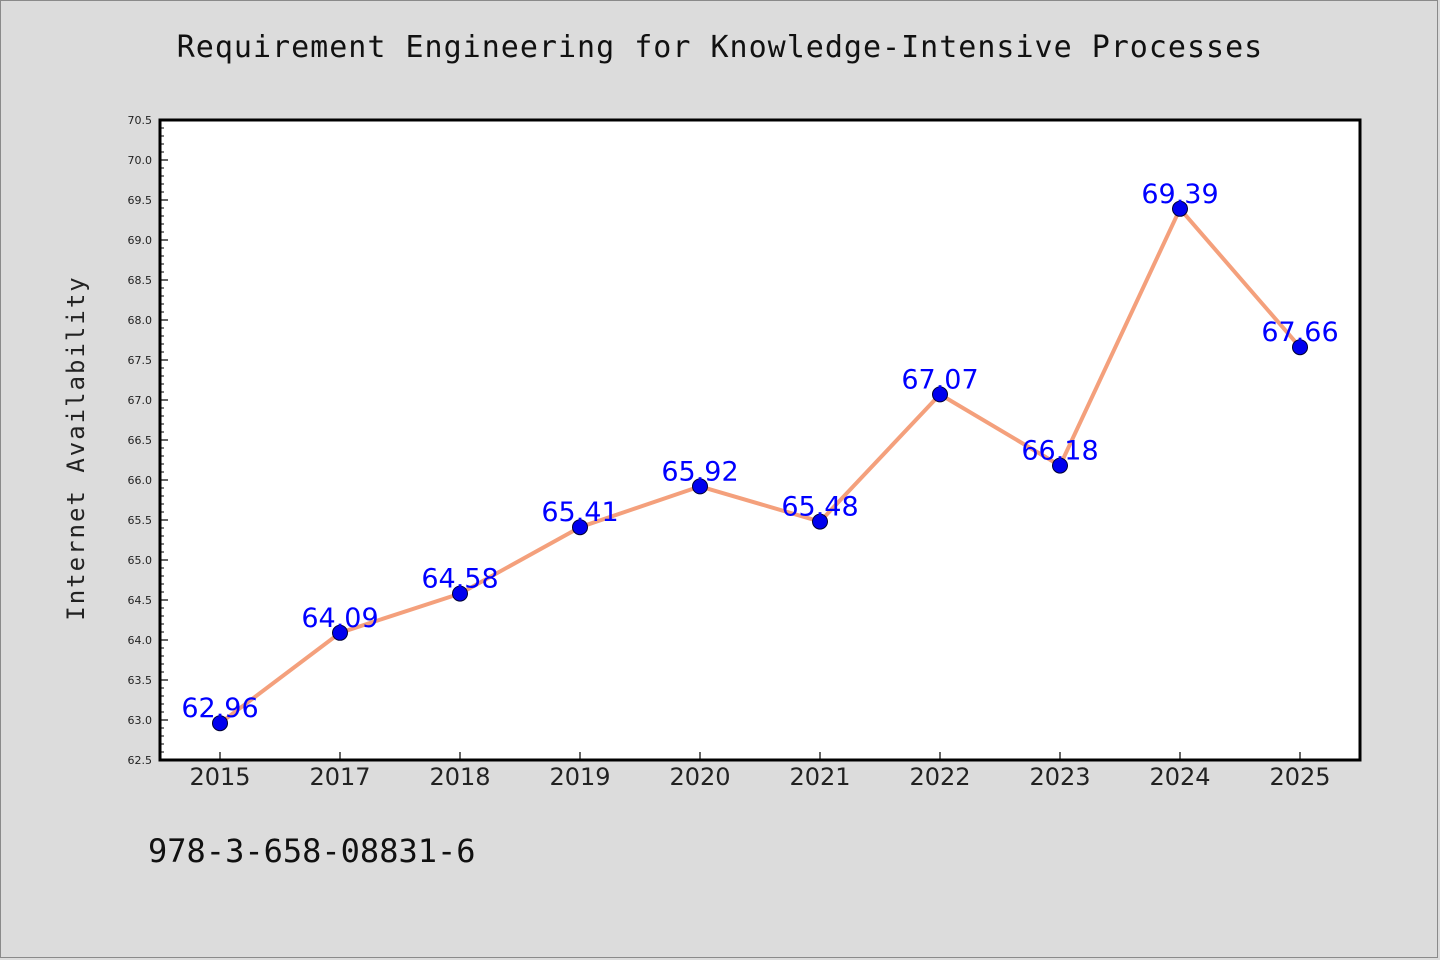 The image size is (1440, 960). I want to click on y-tick-label: 64.0, so click(140, 640).